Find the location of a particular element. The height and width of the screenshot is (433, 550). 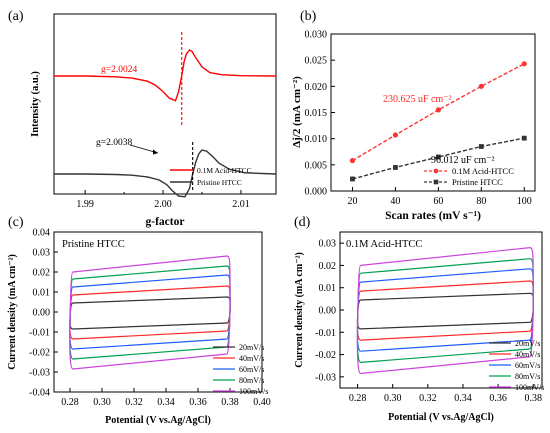

panel-c-xtick-label: 0.32 is located at coordinates (134, 402).